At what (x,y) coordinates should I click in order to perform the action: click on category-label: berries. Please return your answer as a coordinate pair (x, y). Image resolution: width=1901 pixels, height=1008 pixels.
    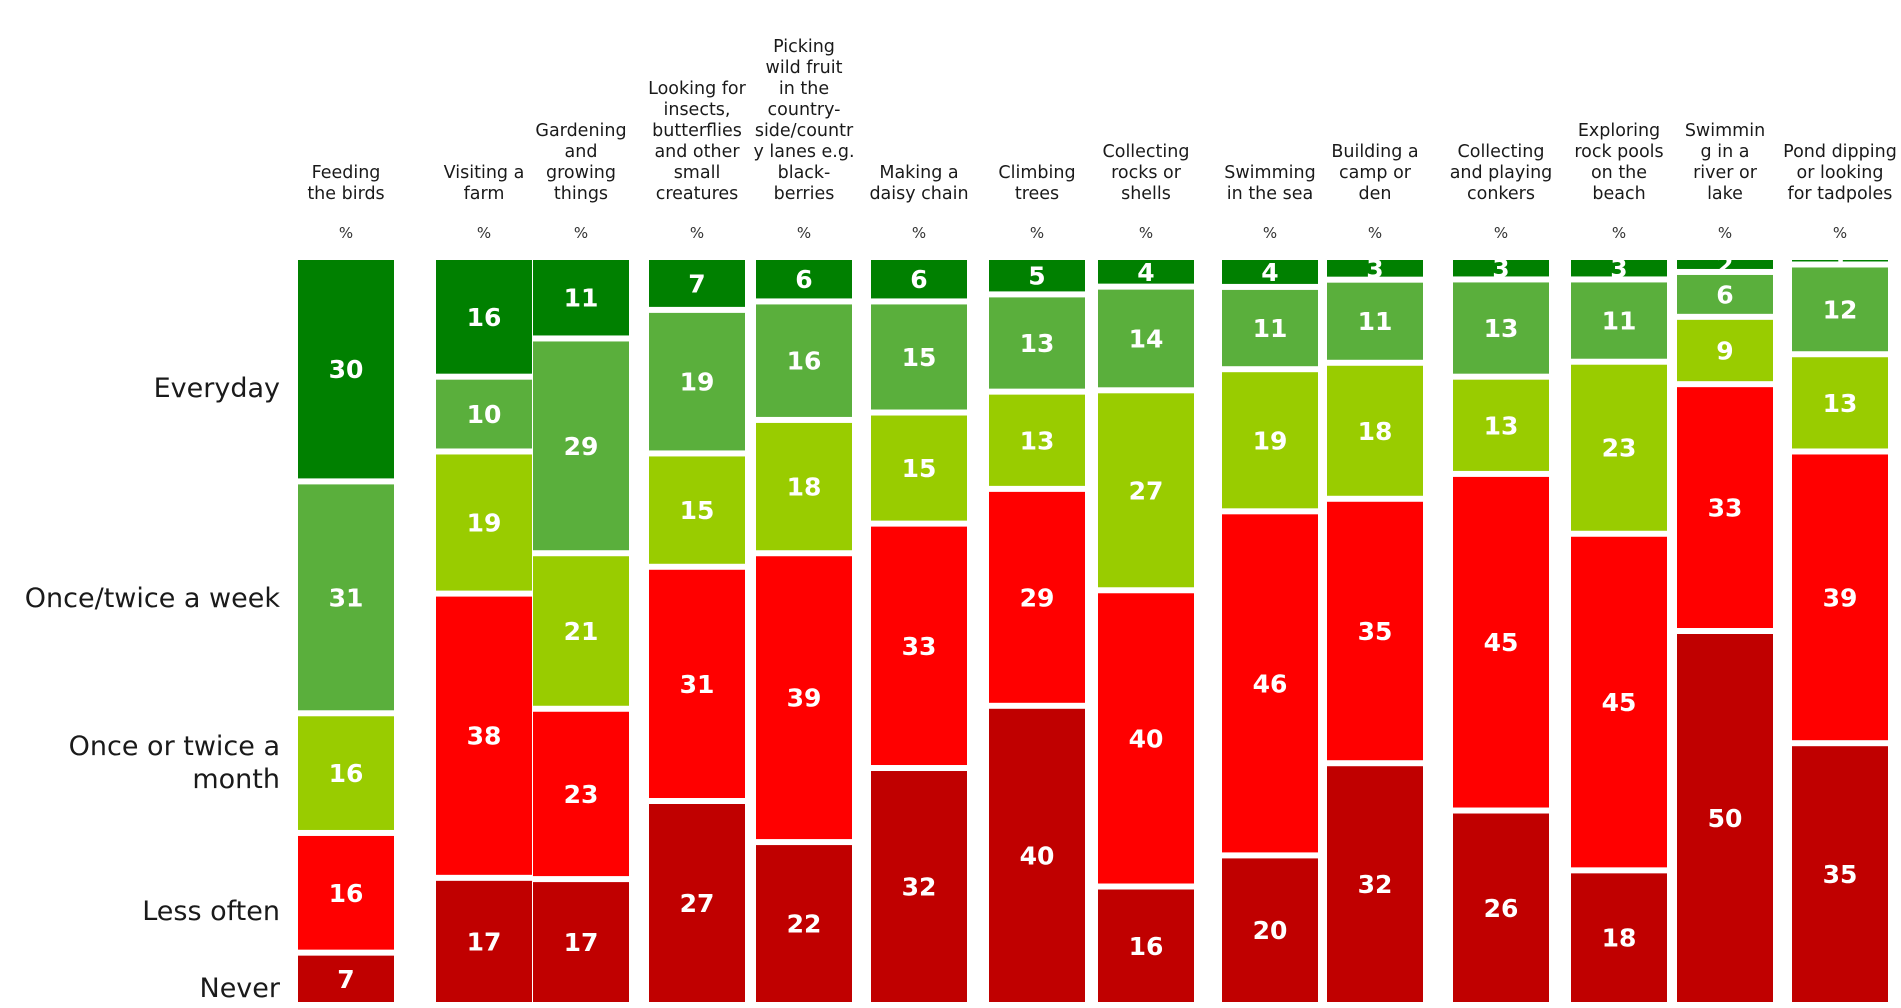
    Looking at the image, I should click on (804, 194).